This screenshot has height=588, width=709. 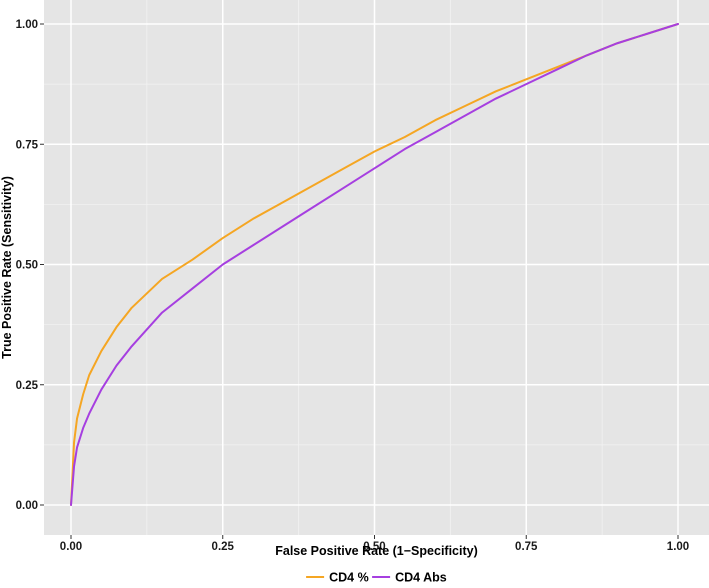 I want to click on y-tick-label: 0.25, so click(x=27, y=386).